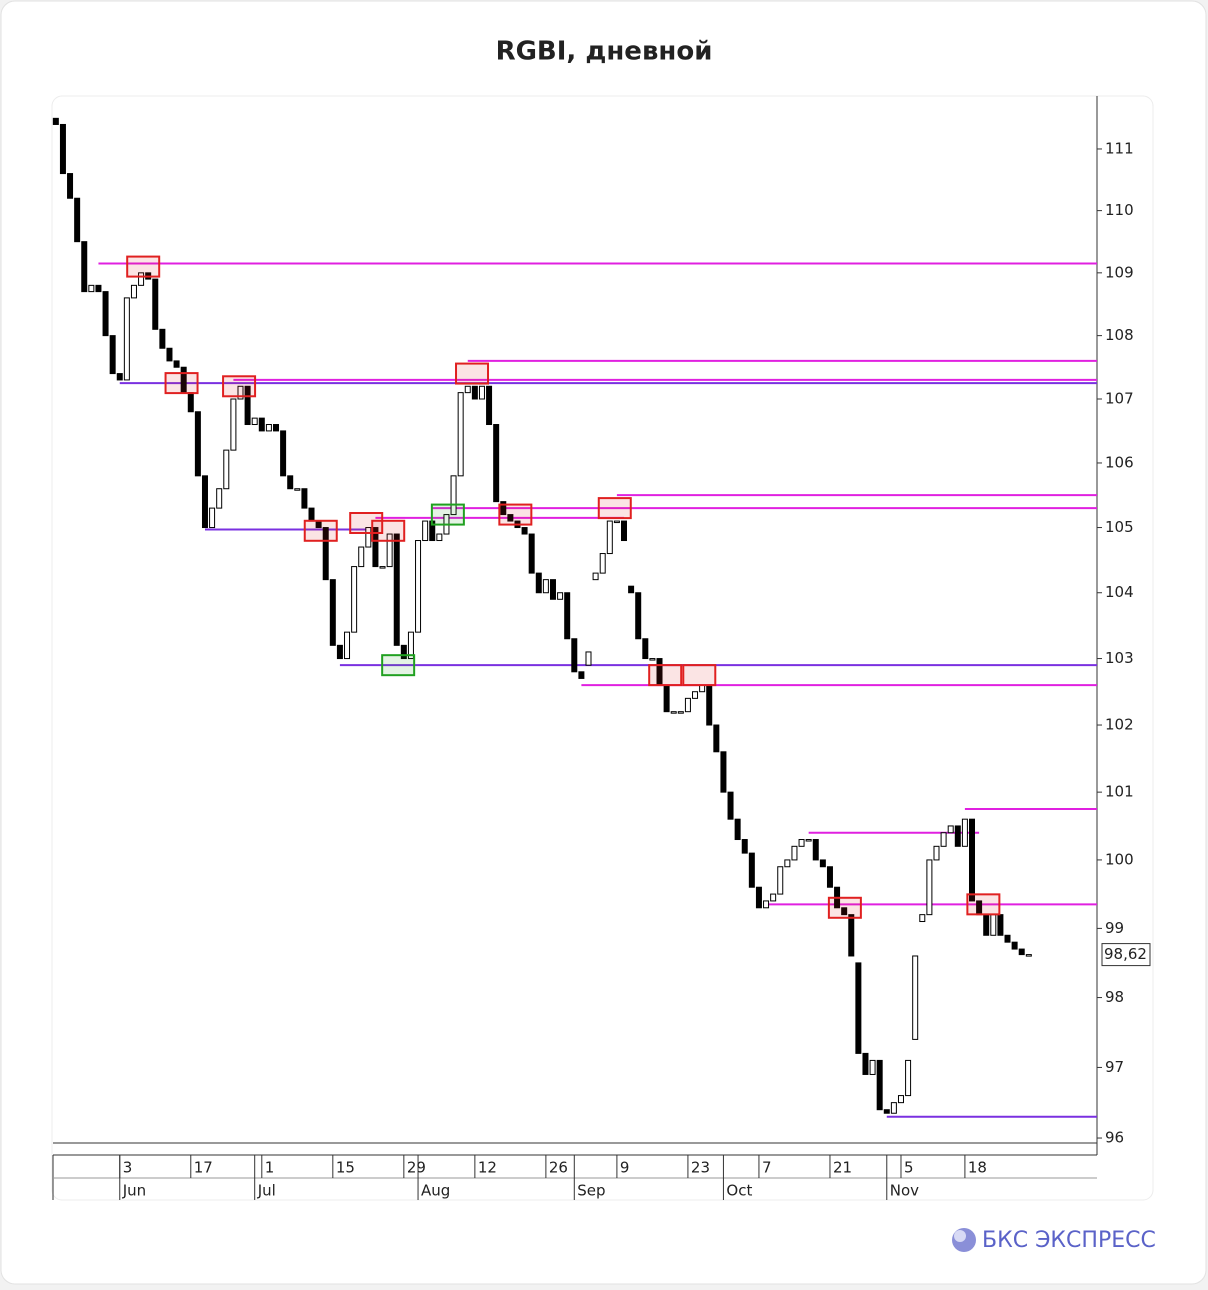  I want to click on month-tick-label: Sep, so click(591, 1191).